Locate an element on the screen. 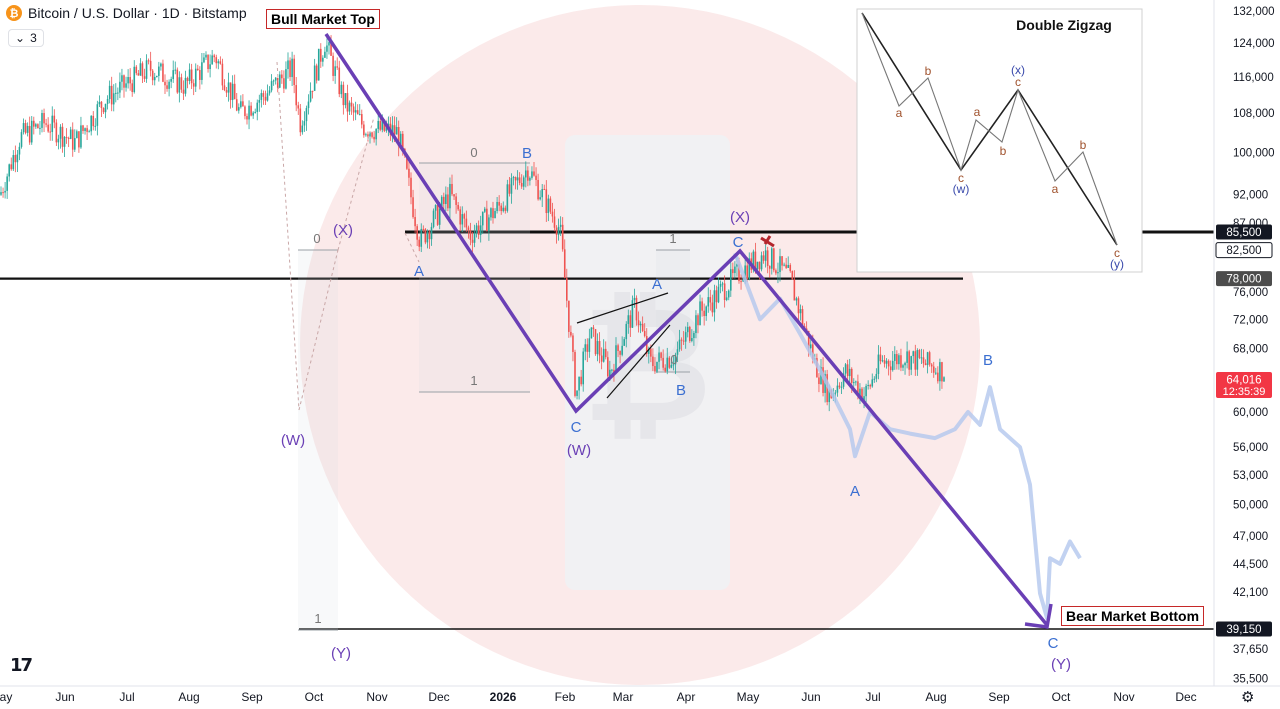 The image size is (1280, 709). settings-gear-icon: ⚙ is located at coordinates (1248, 697).